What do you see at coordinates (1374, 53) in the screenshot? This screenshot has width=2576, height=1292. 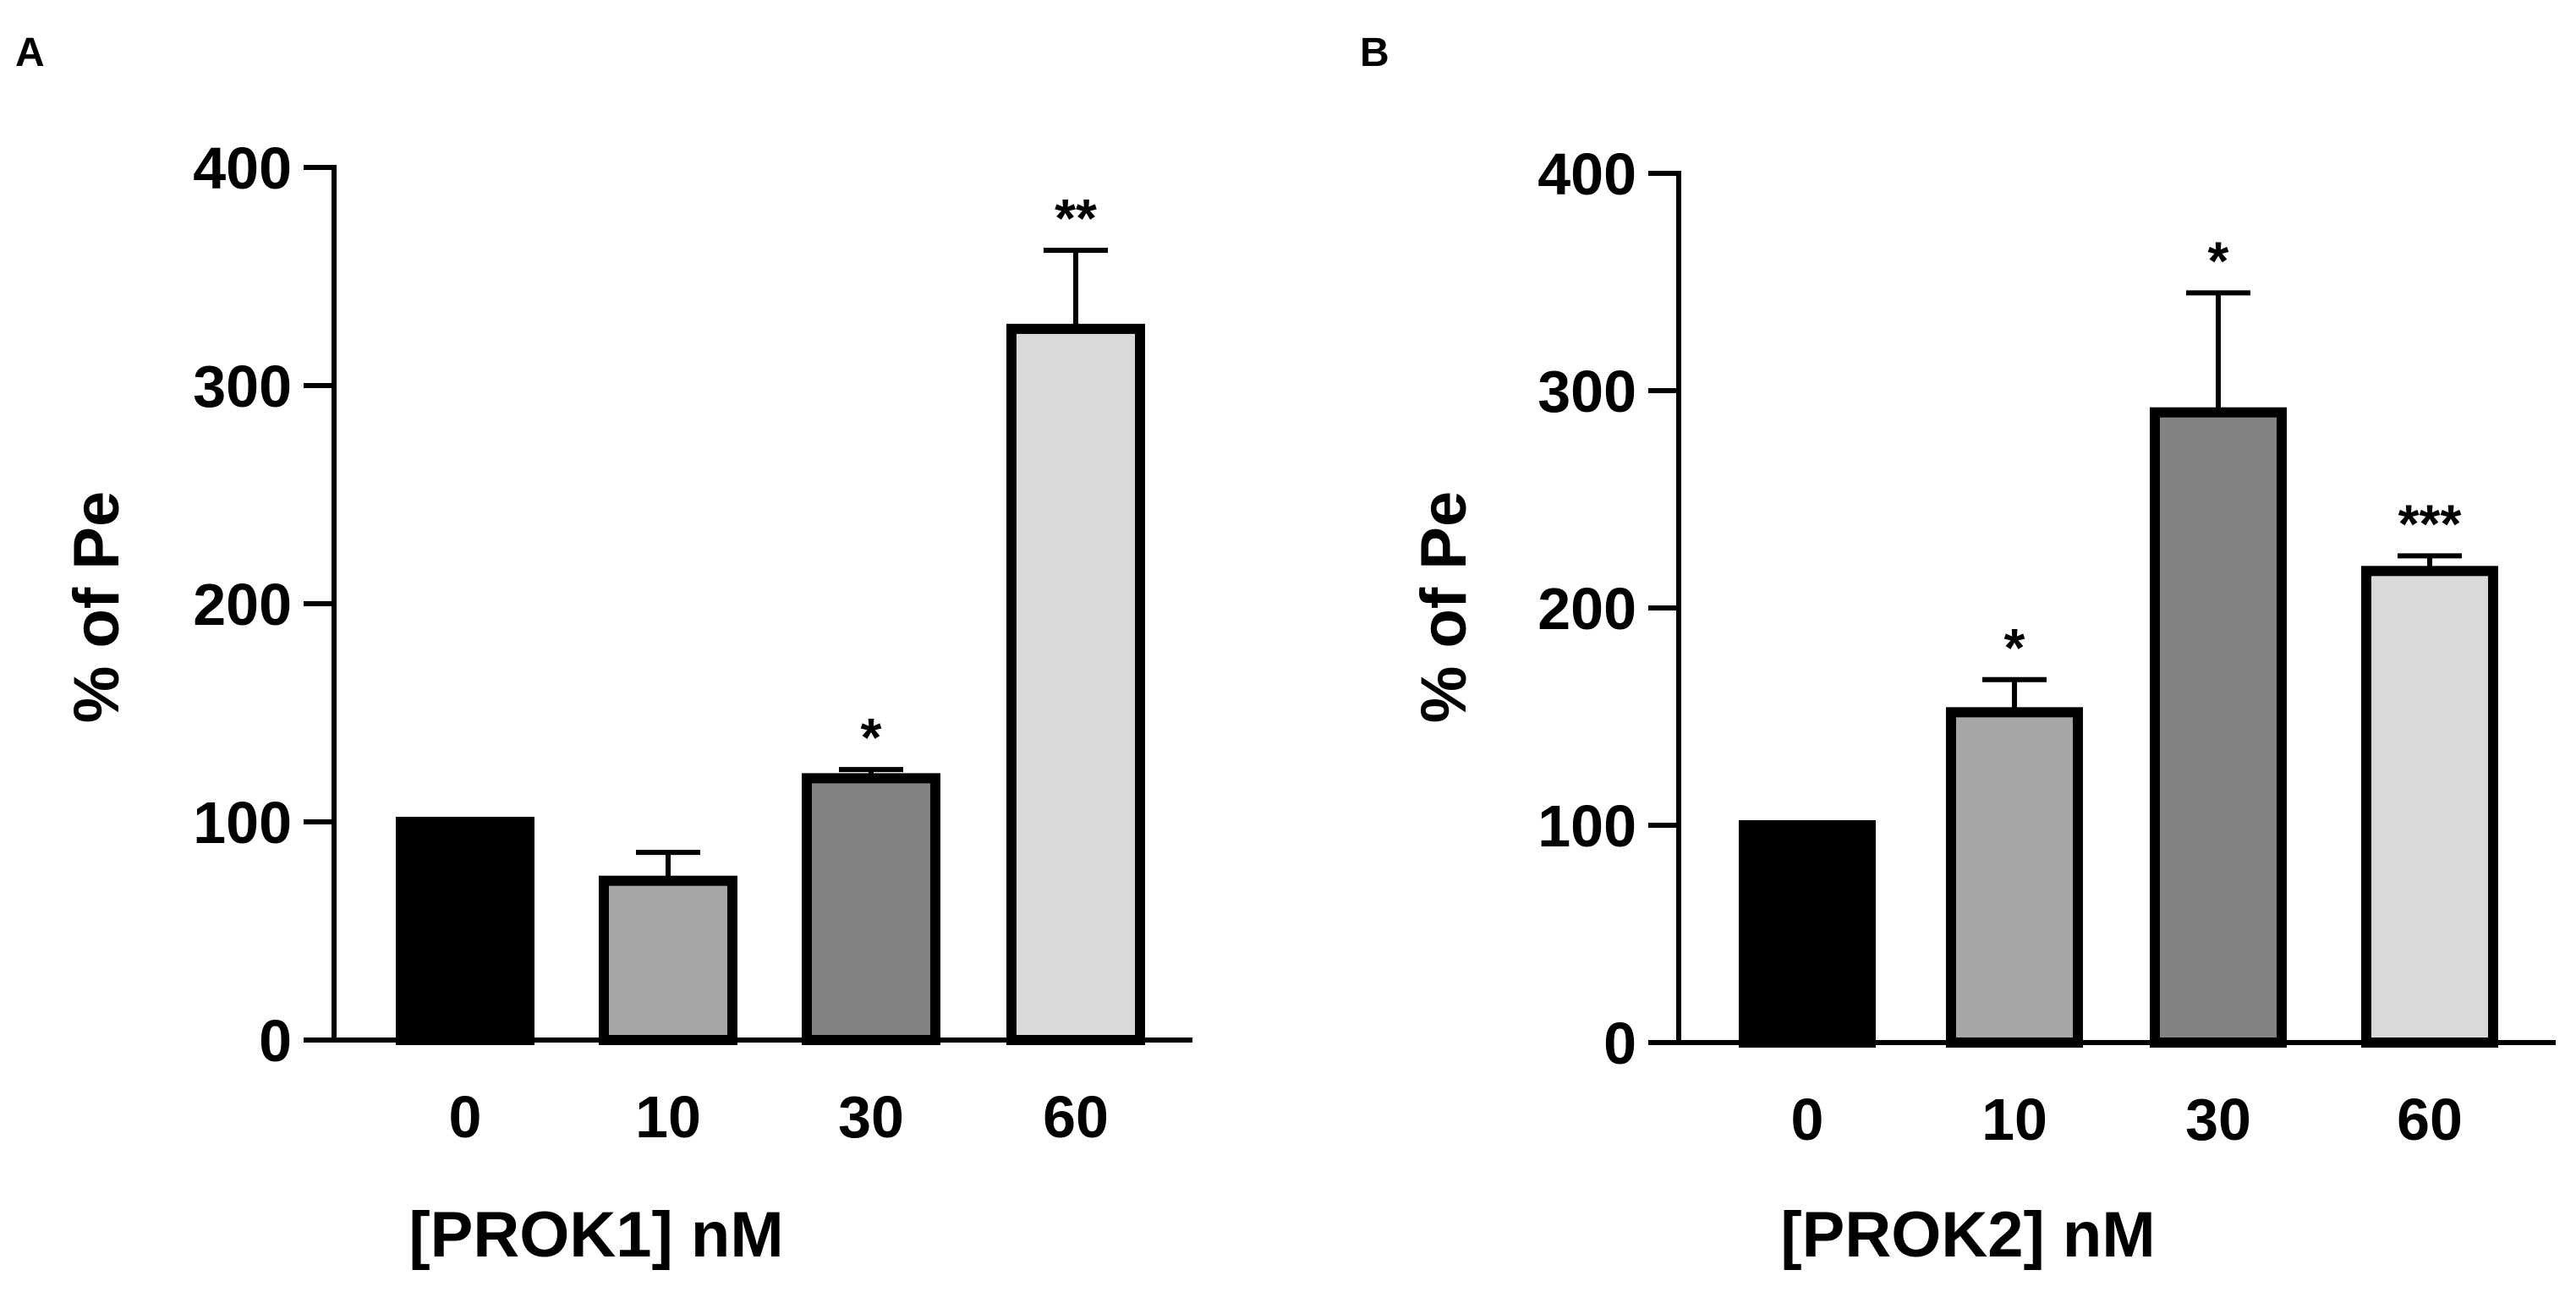 I see `panel-b-letter: B` at bounding box center [1374, 53].